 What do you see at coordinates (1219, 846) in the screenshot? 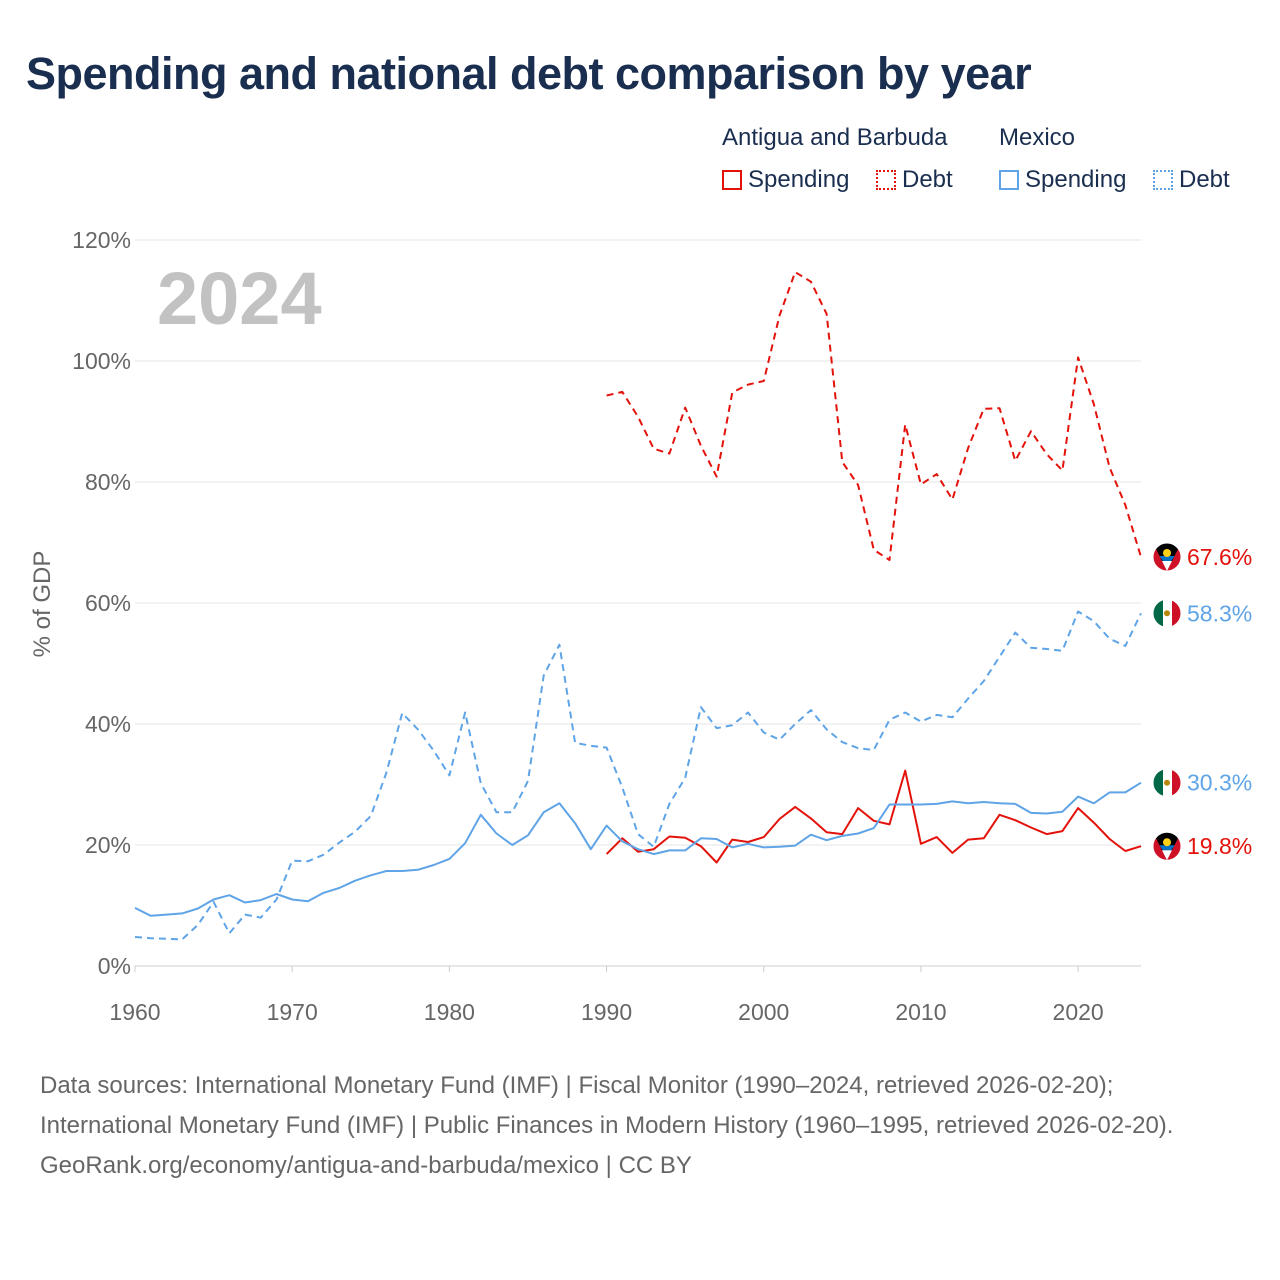
I see `end-value-label: 19.8%` at bounding box center [1219, 846].